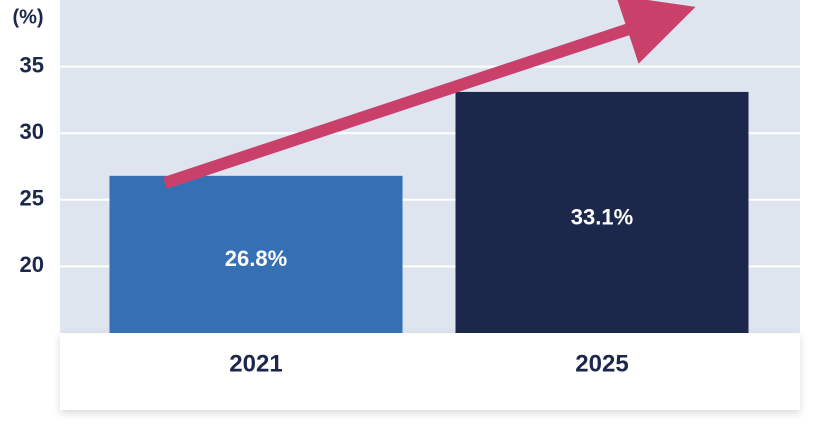 Image resolution: width=825 pixels, height=425 pixels. Describe the element at coordinates (32, 131) in the screenshot. I see `y-tick-label: 30` at that location.